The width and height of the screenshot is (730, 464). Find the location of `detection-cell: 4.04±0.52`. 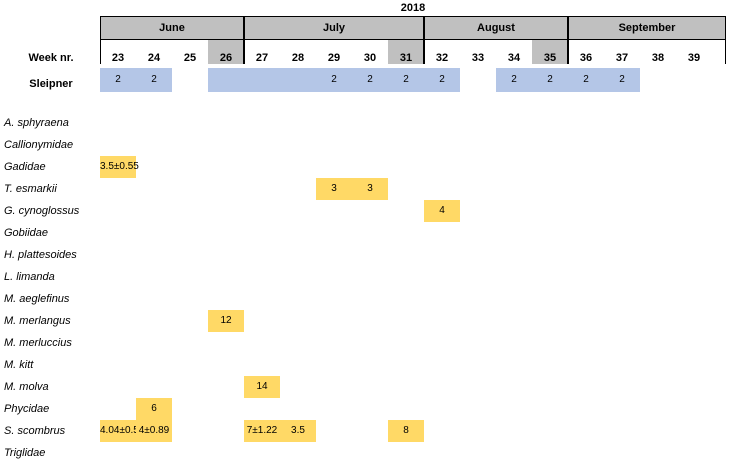

detection-cell: 4.04±0.52 is located at coordinates (122, 431).